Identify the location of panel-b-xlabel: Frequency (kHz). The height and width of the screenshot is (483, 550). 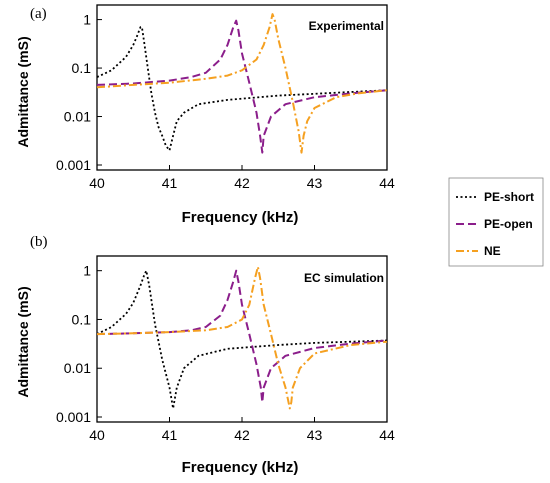
(240, 467).